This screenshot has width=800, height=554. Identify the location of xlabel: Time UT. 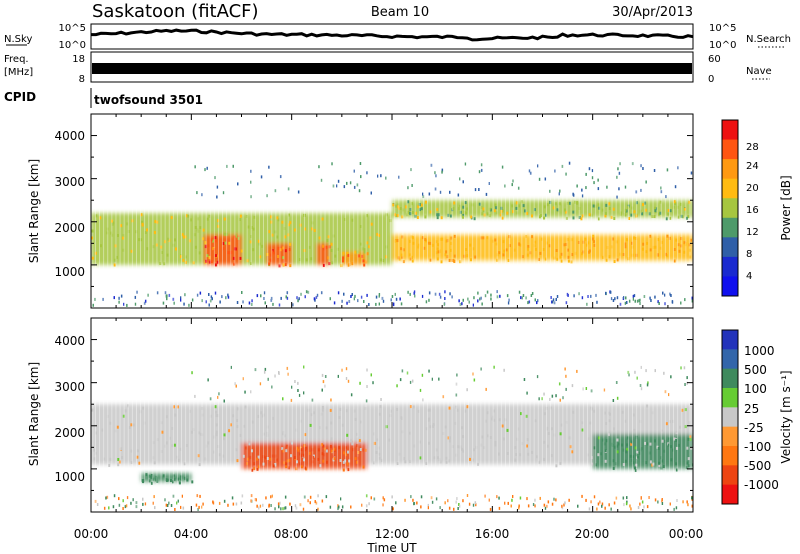
(391, 547).